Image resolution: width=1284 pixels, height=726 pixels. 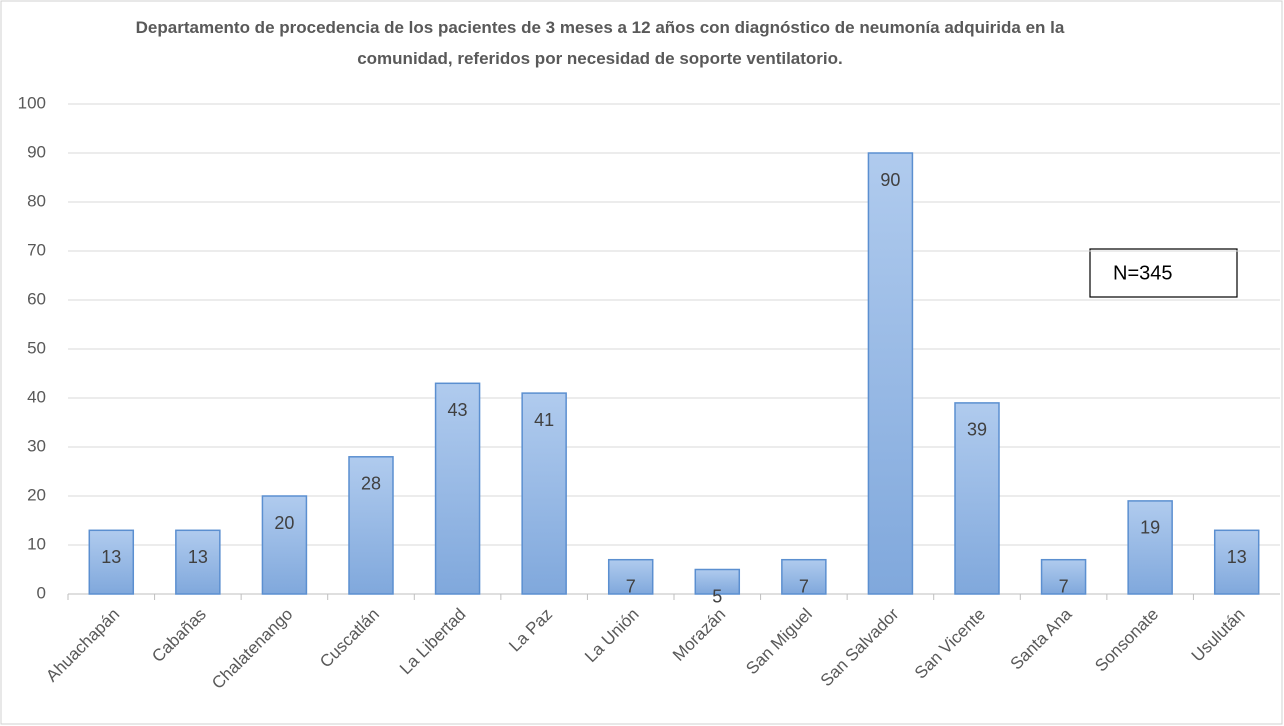 What do you see at coordinates (41, 592) in the screenshot?
I see `y-tick-label: 0` at bounding box center [41, 592].